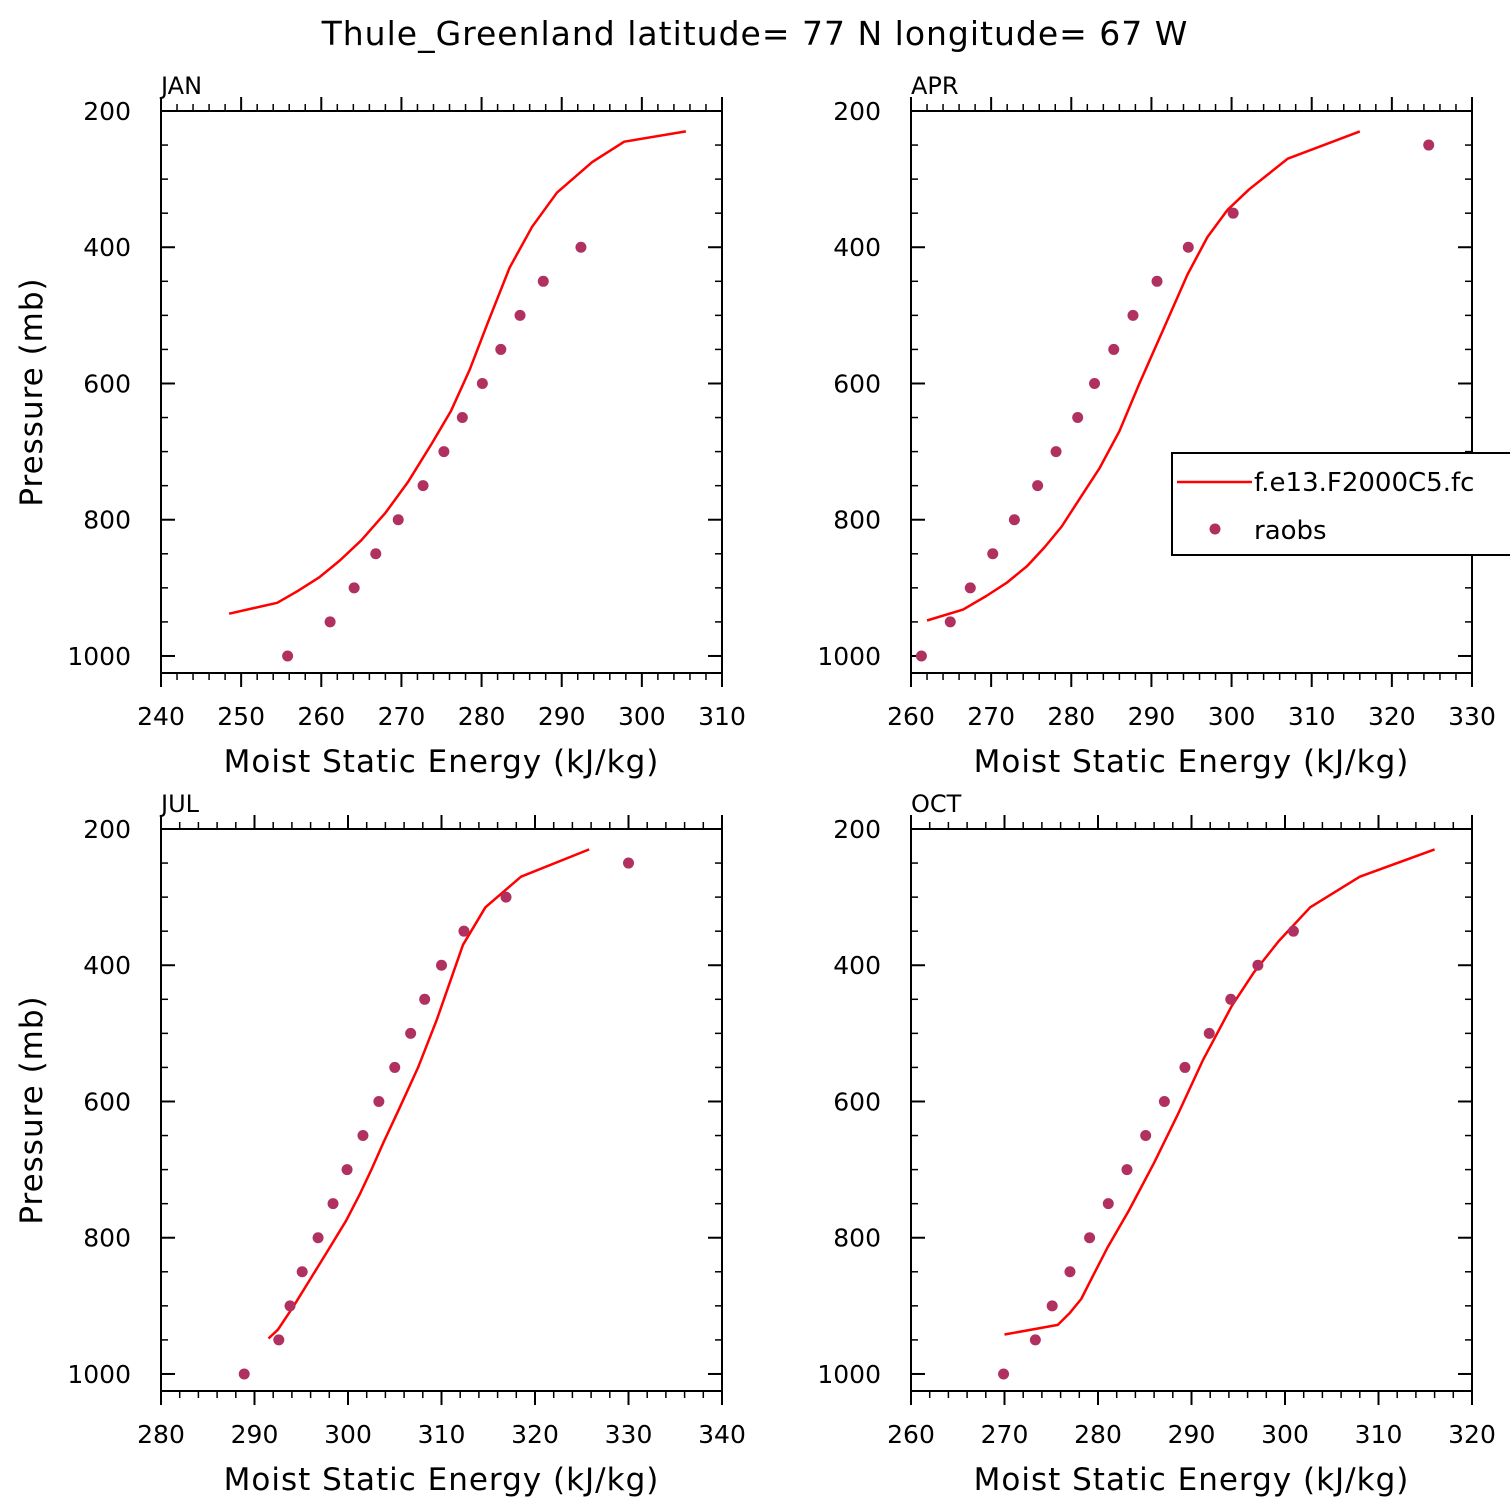 The image size is (1510, 1510). I want to click on panel-label: APR, so click(935, 86).